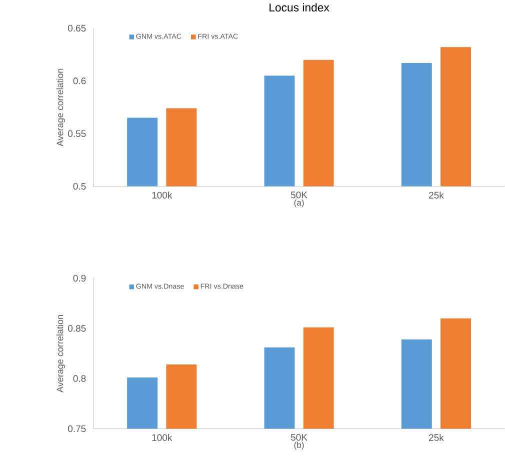  What do you see at coordinates (77, 428) in the screenshot?
I see `y-tick-label: 0.75` at bounding box center [77, 428].